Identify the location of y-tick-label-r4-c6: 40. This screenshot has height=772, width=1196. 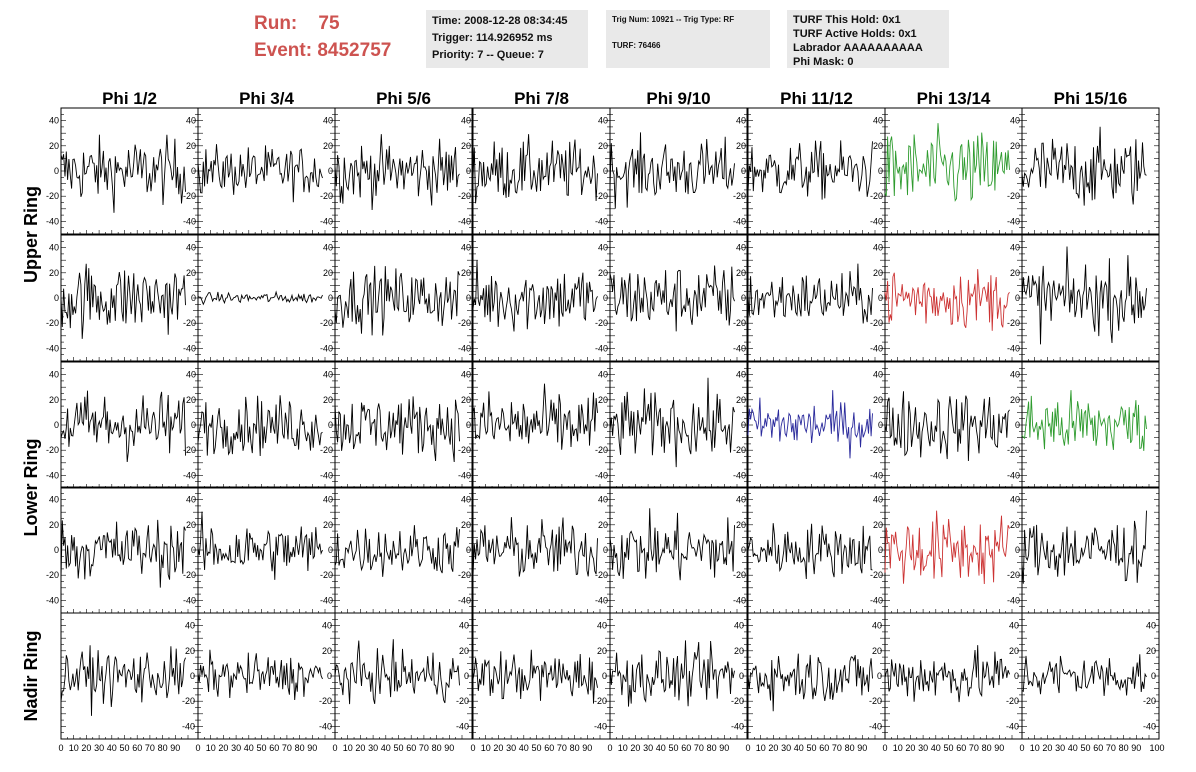
(741, 500).